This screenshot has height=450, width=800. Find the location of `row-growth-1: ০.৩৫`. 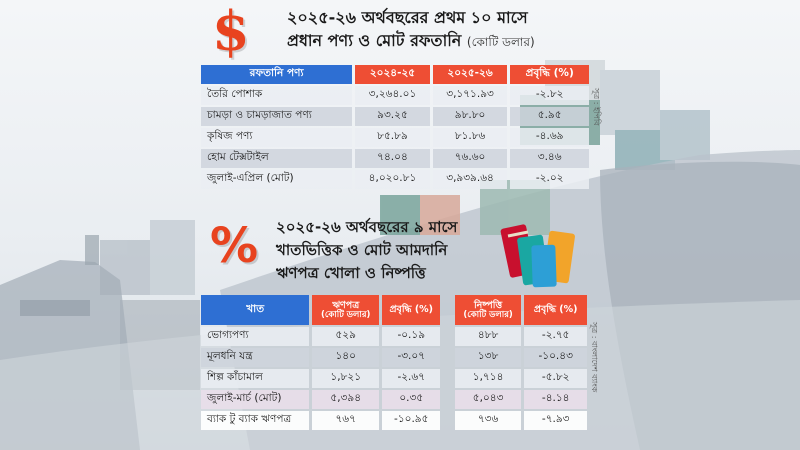

row-growth-1: ০.৩৫ is located at coordinates (411, 399).